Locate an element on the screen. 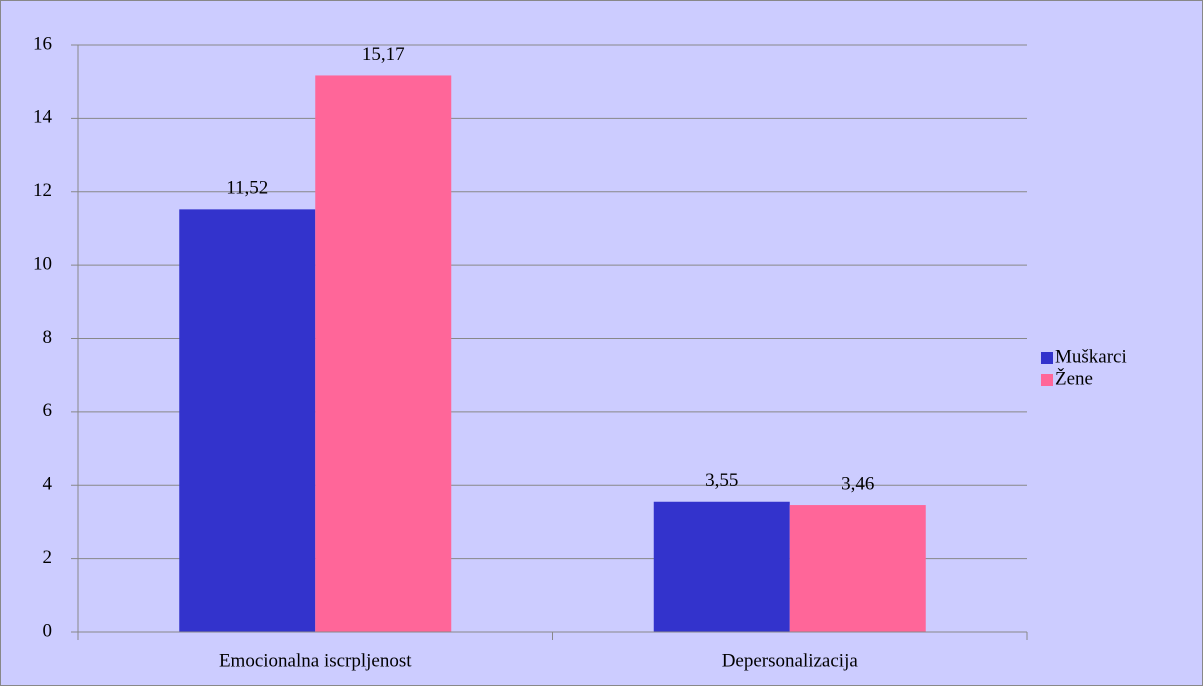  y-tick-label: 8 is located at coordinates (48, 337).